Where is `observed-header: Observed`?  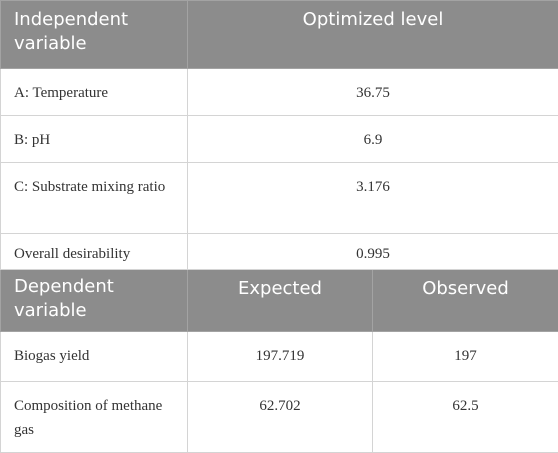
observed-header: Observed is located at coordinates (465, 301).